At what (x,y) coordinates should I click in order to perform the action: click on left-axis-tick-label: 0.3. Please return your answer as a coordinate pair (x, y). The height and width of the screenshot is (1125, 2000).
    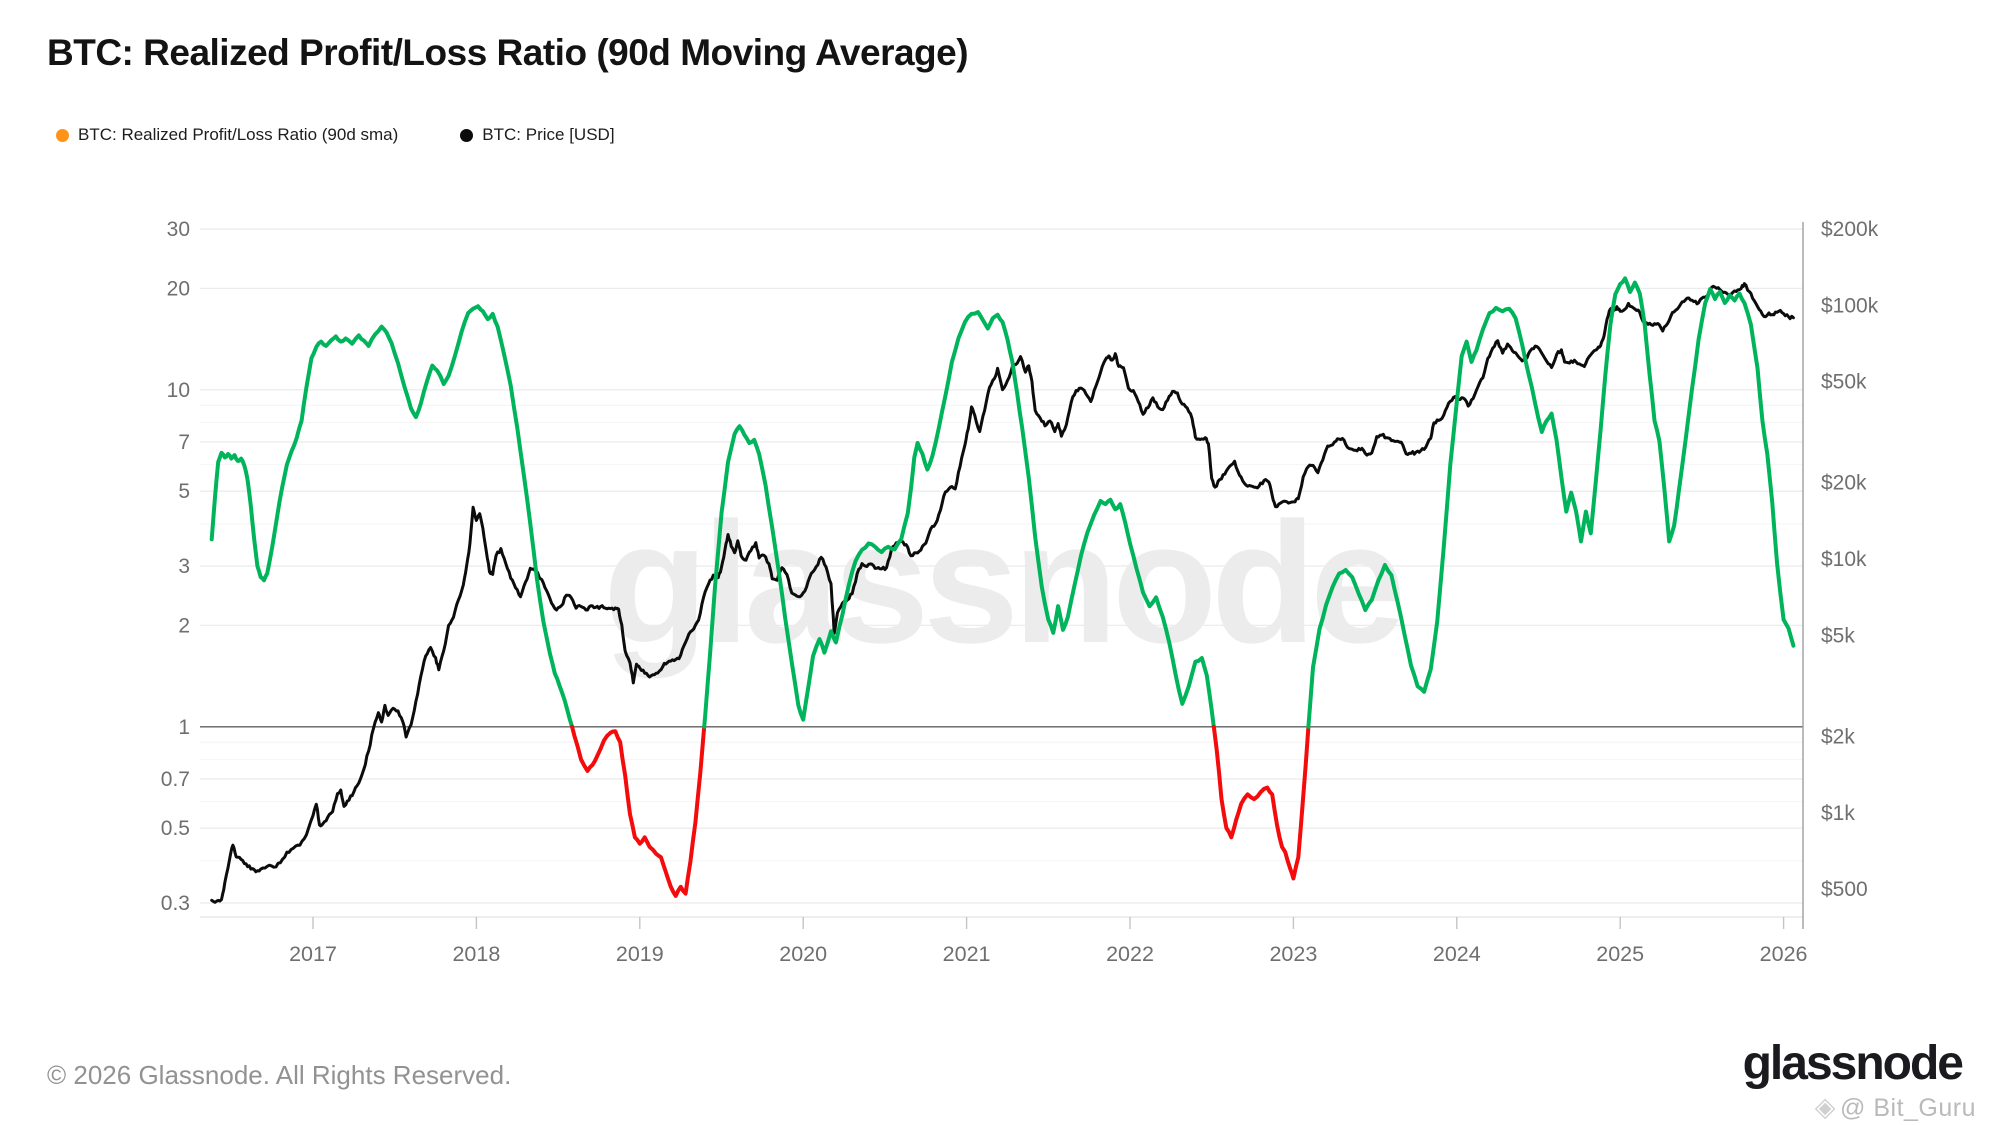
    Looking at the image, I should click on (175, 903).